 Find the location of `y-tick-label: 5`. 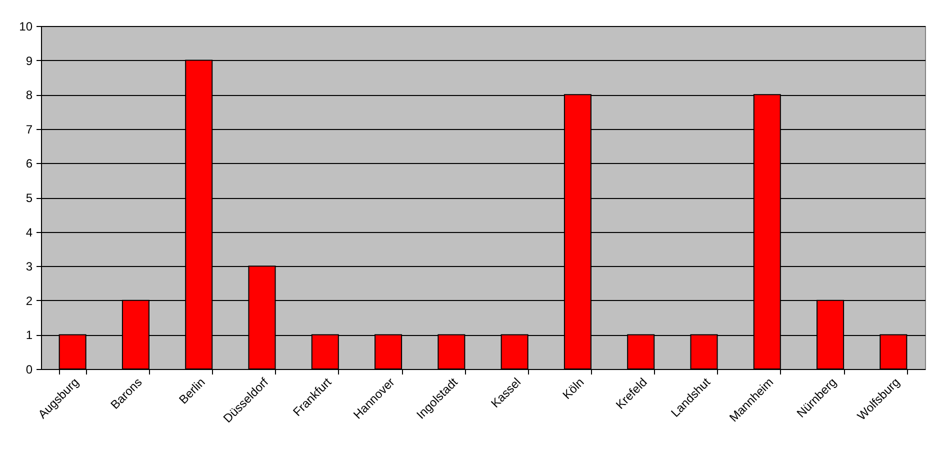

y-tick-label: 5 is located at coordinates (29, 198).